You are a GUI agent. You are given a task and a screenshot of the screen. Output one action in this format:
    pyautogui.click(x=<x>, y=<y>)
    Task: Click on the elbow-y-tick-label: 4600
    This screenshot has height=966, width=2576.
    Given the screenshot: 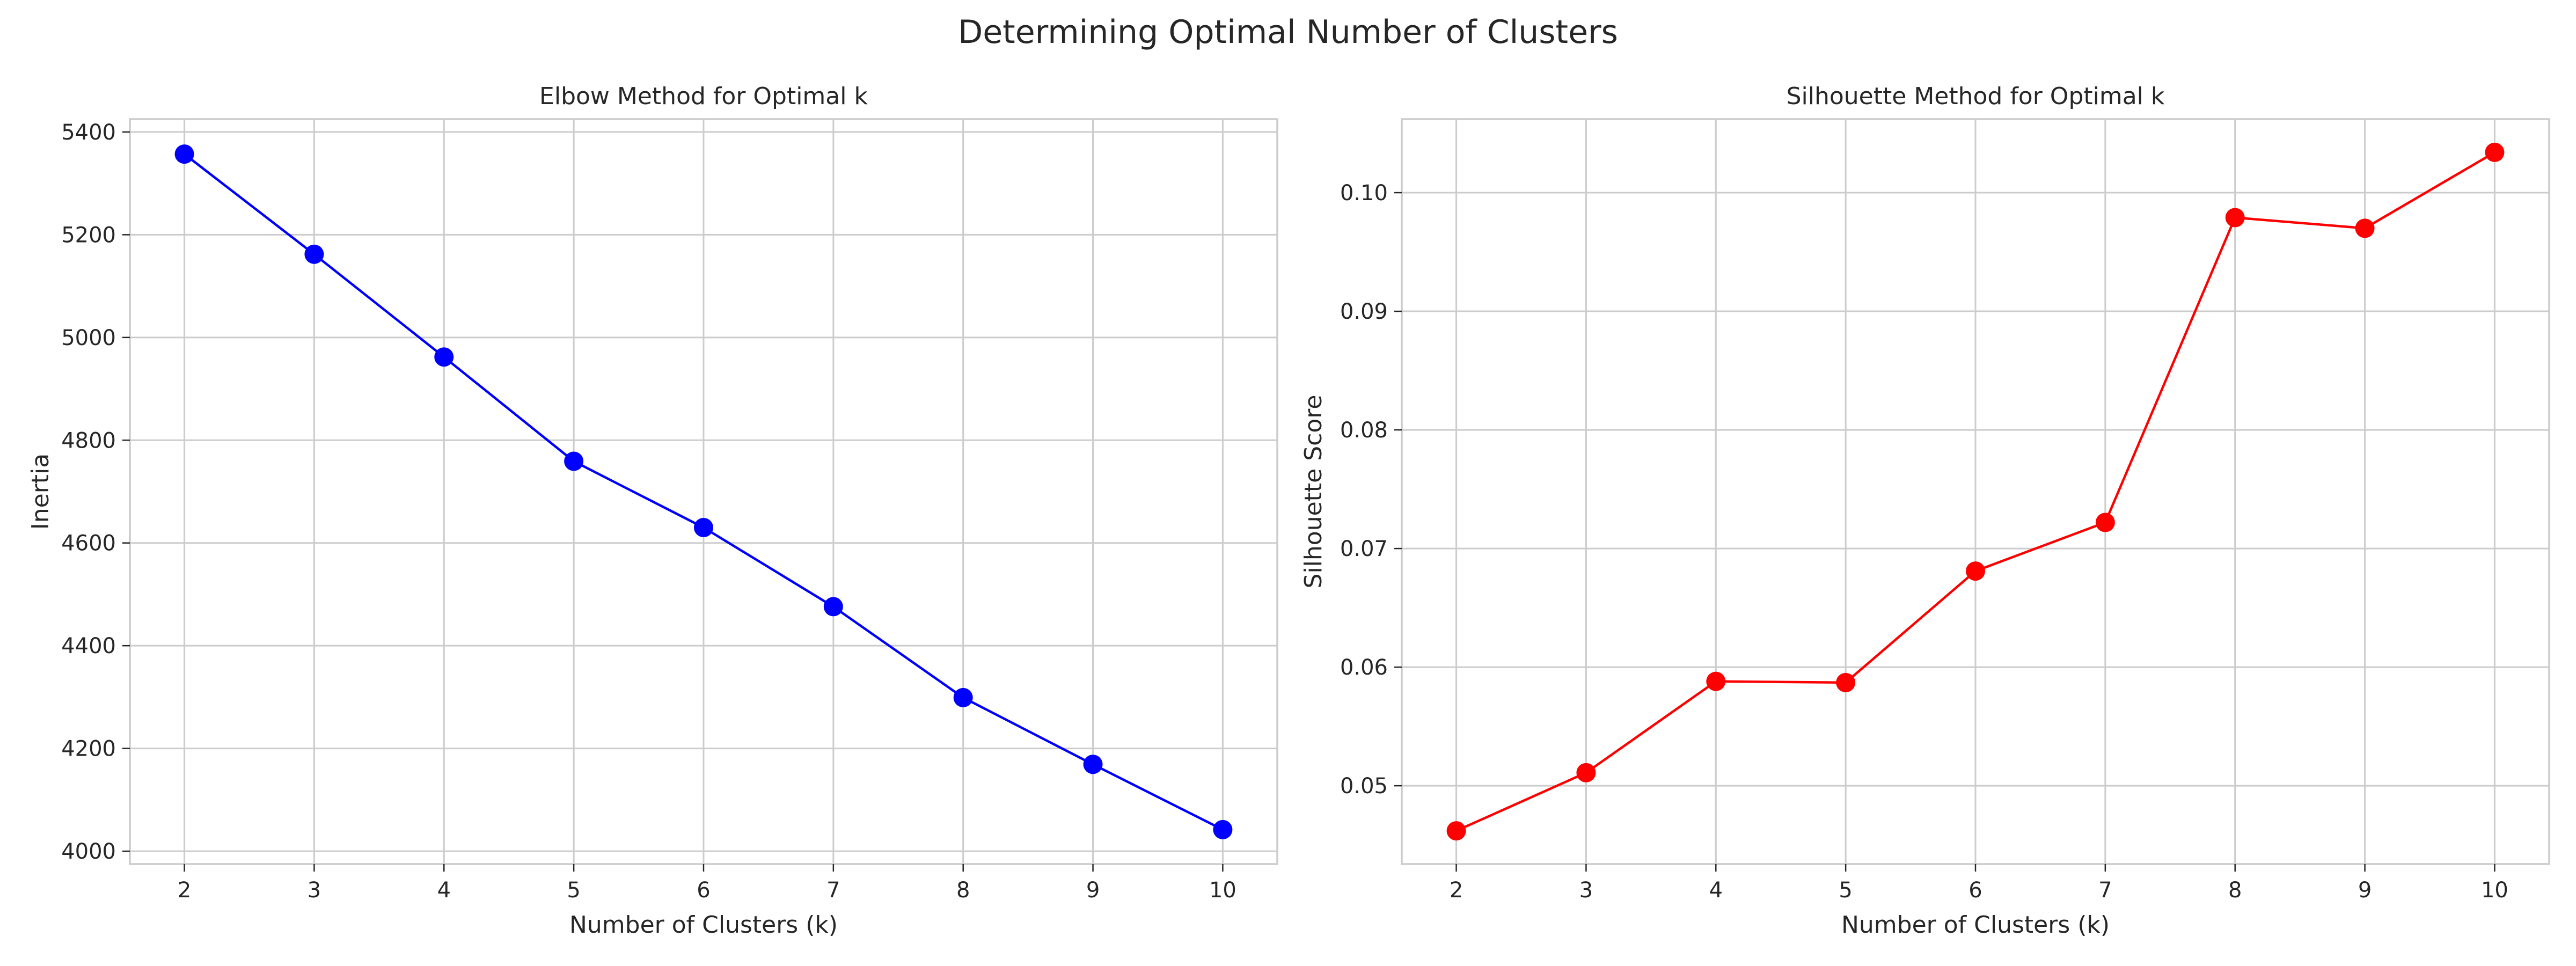 What is the action you would take?
    pyautogui.click(x=88, y=543)
    